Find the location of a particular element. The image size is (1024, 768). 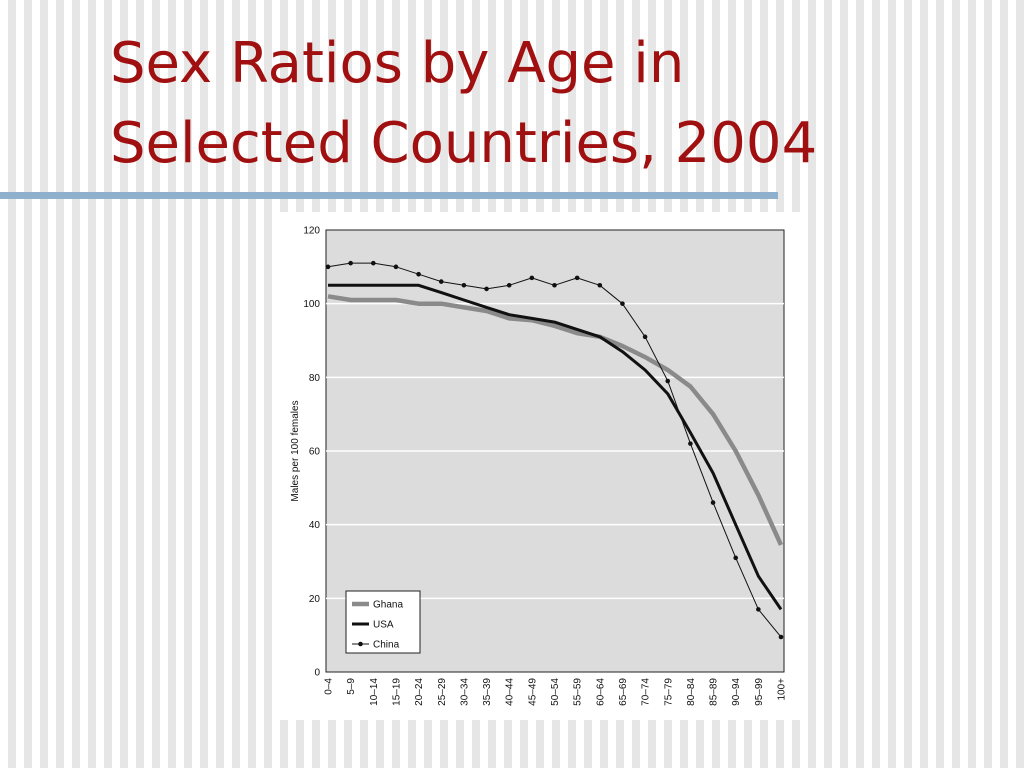

title-divider is located at coordinates (389, 195).